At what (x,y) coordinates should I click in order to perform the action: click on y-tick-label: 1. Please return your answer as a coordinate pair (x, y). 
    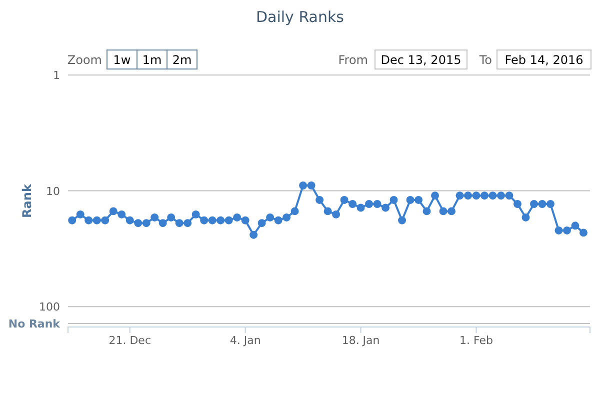
    Looking at the image, I should click on (56, 75).